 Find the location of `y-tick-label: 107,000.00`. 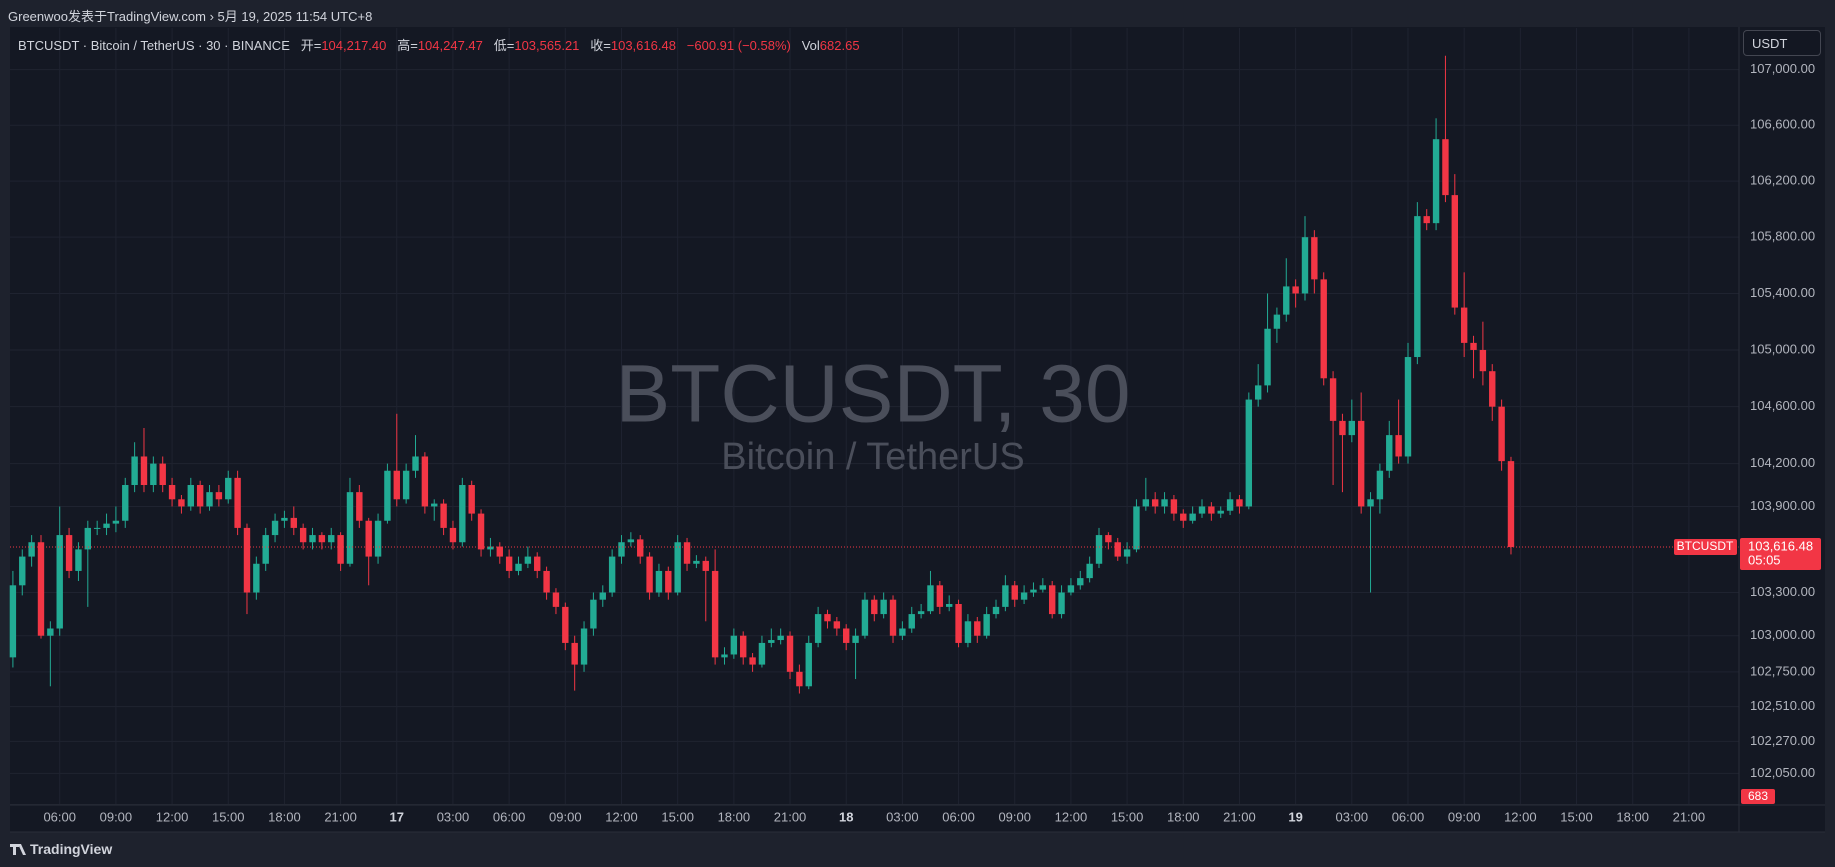

y-tick-label: 107,000.00 is located at coordinates (1782, 68).